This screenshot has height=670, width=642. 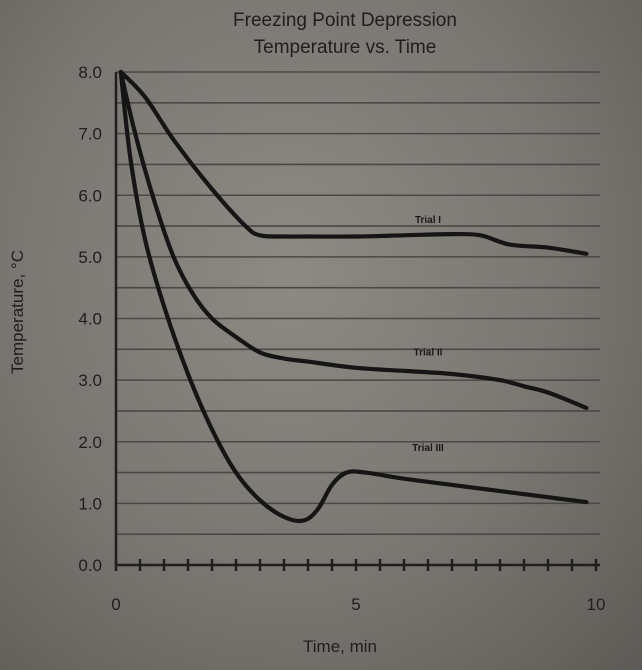 What do you see at coordinates (90, 380) in the screenshot?
I see `y-tick-label: 3.0` at bounding box center [90, 380].